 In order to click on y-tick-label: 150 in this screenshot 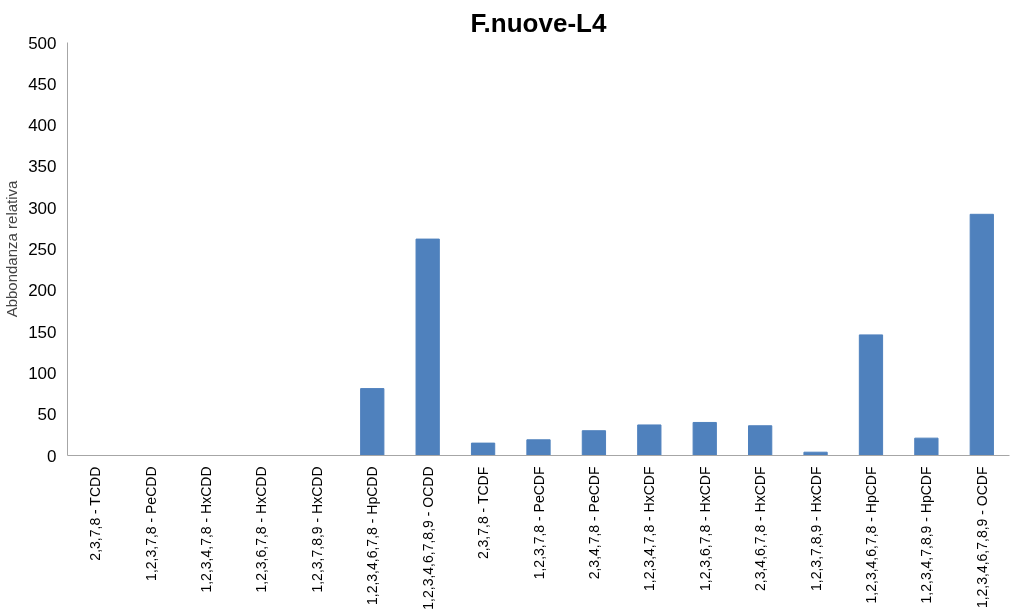, I will do `click(42, 332)`.